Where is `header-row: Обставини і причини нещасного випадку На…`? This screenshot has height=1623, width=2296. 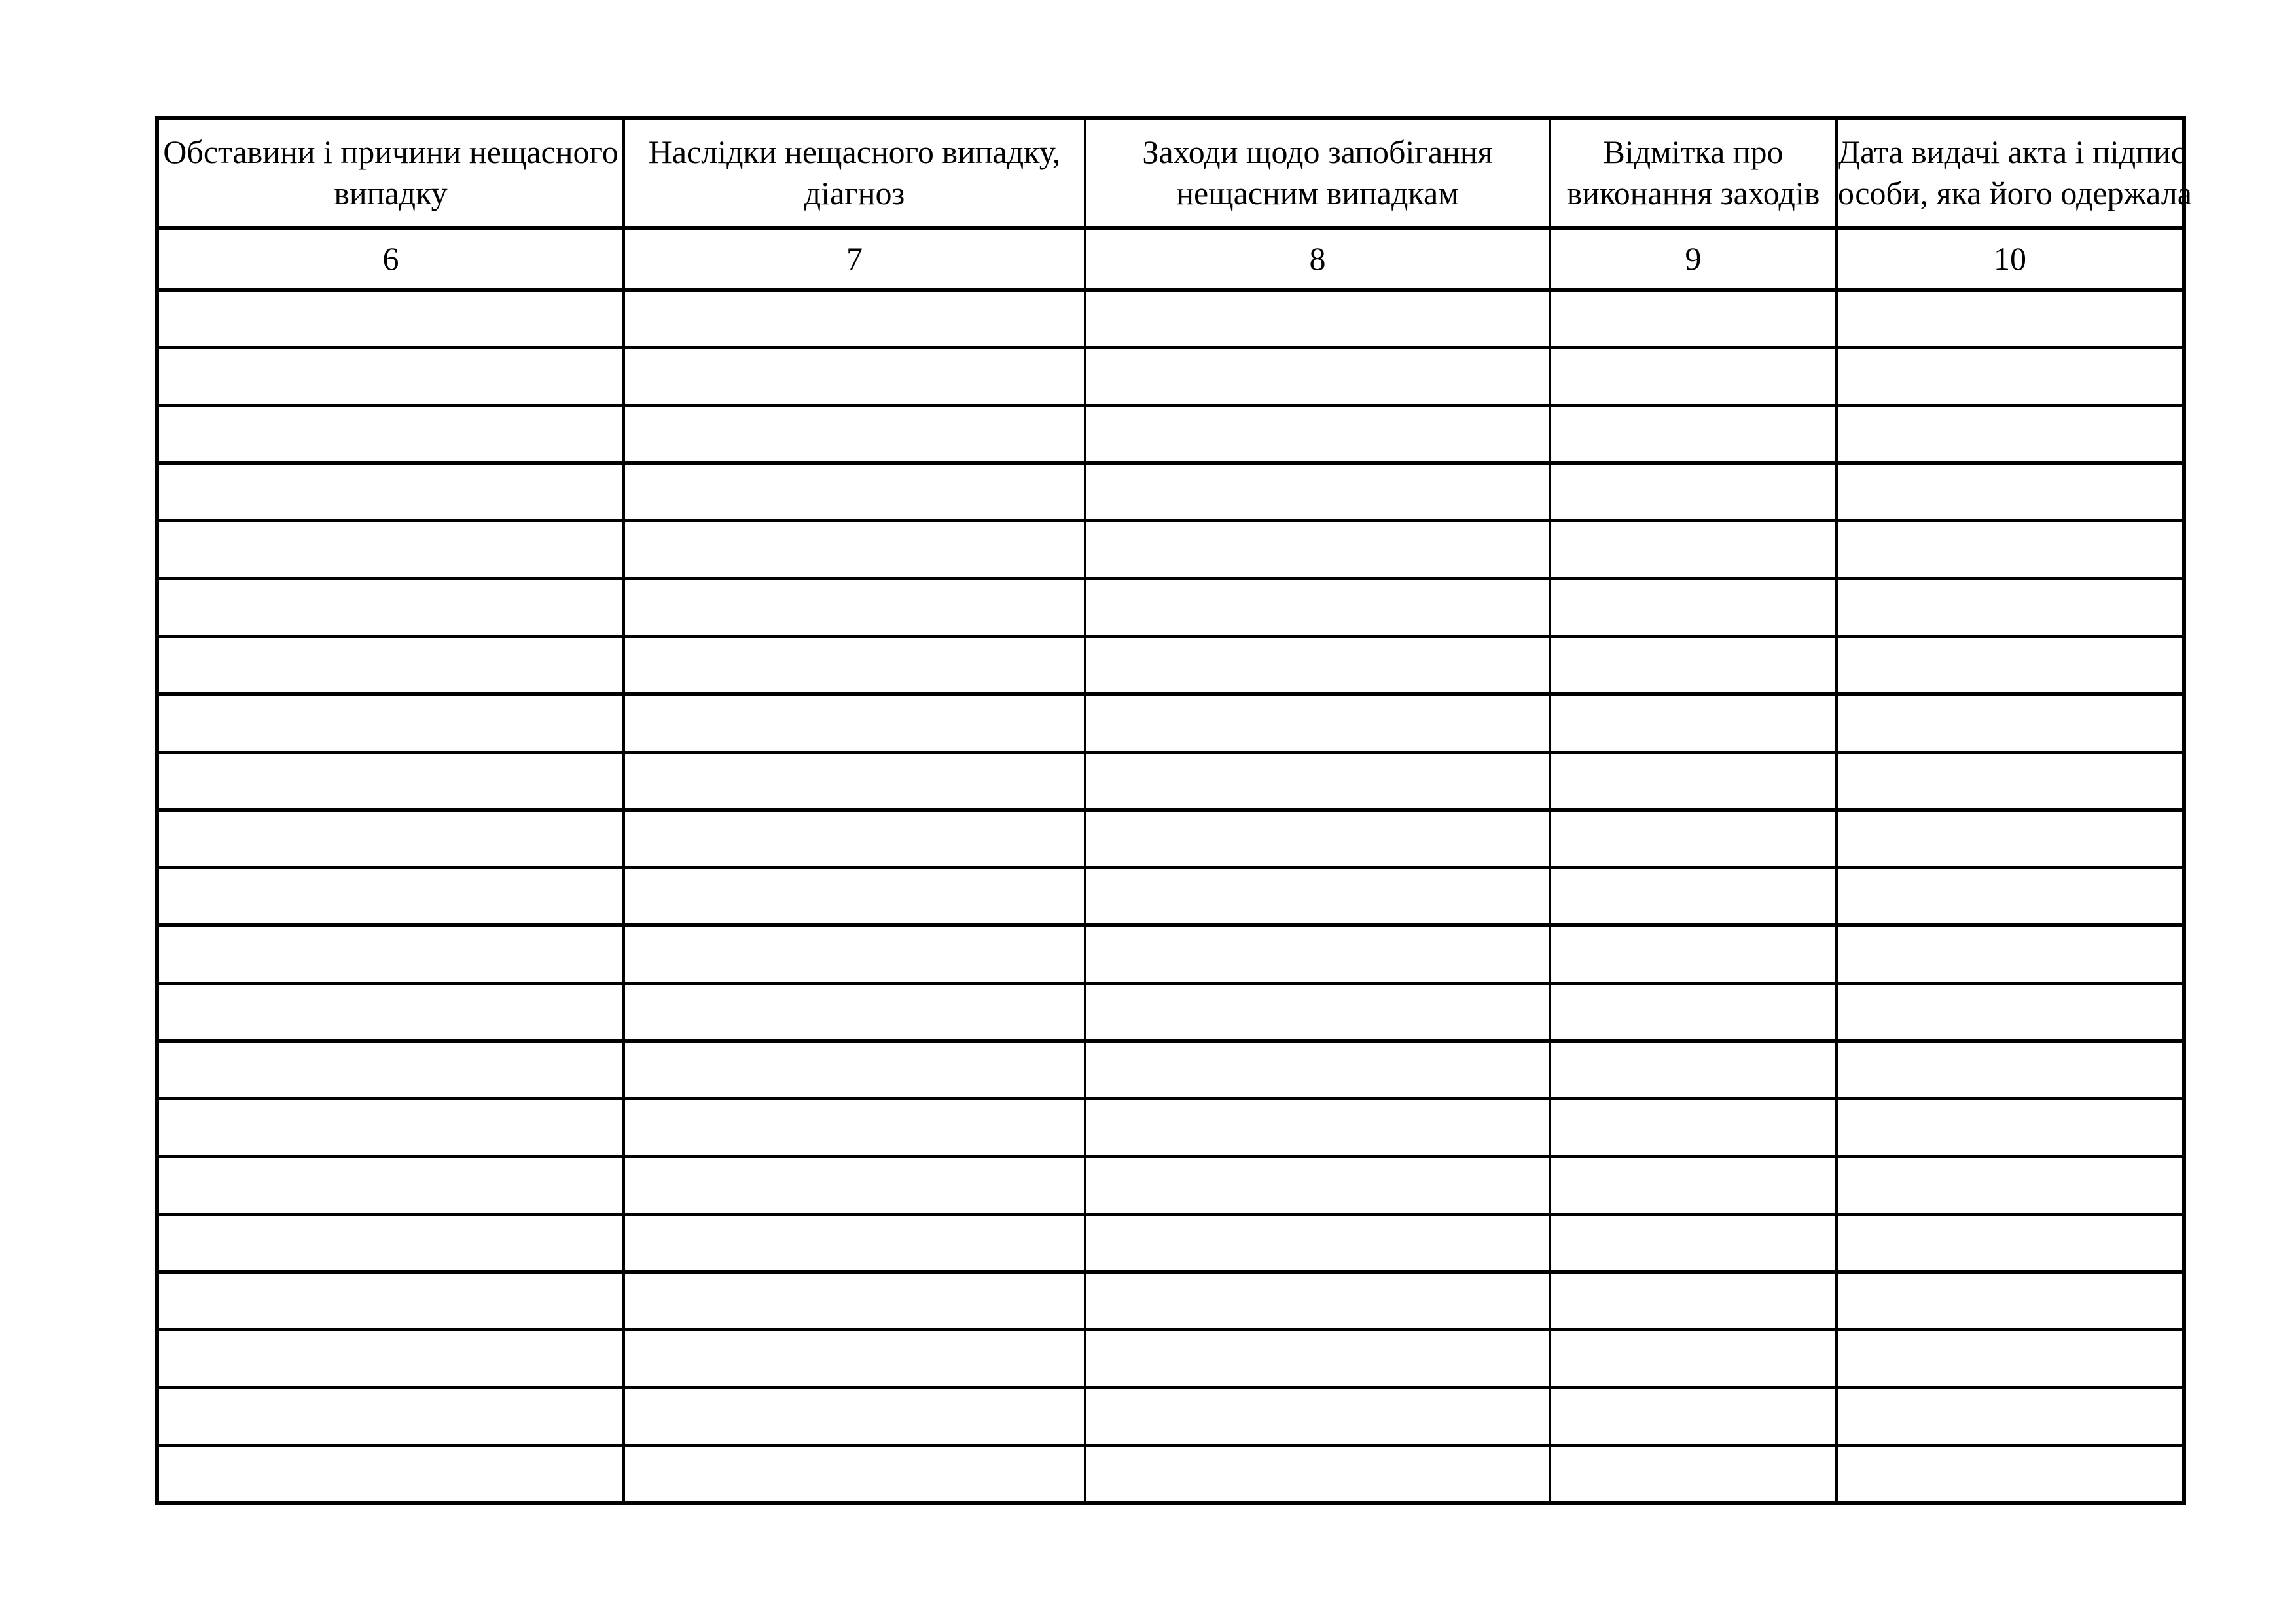 header-row: Обставини і причини нещасного випадку На… is located at coordinates (1174, 173).